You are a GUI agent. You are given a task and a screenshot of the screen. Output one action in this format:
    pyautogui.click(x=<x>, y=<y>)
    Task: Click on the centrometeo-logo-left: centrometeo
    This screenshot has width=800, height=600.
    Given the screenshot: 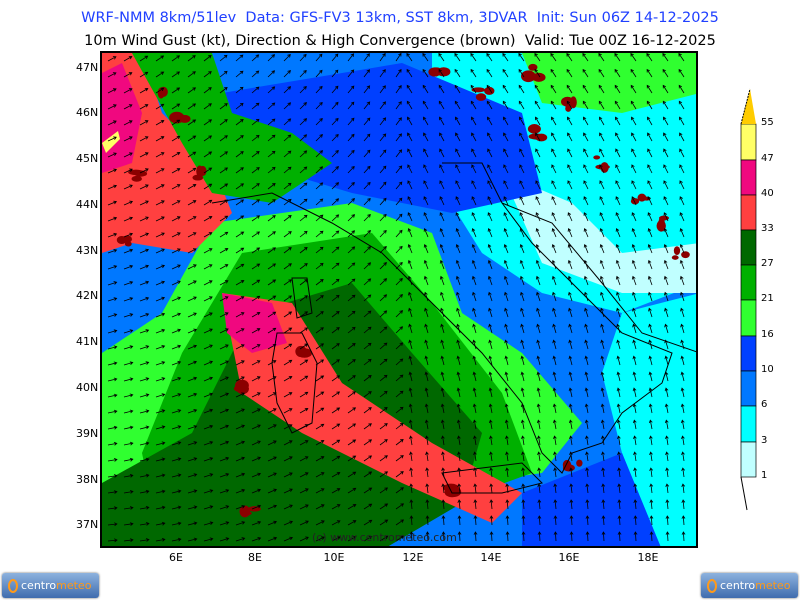 What is the action you would take?
    pyautogui.click(x=50, y=585)
    